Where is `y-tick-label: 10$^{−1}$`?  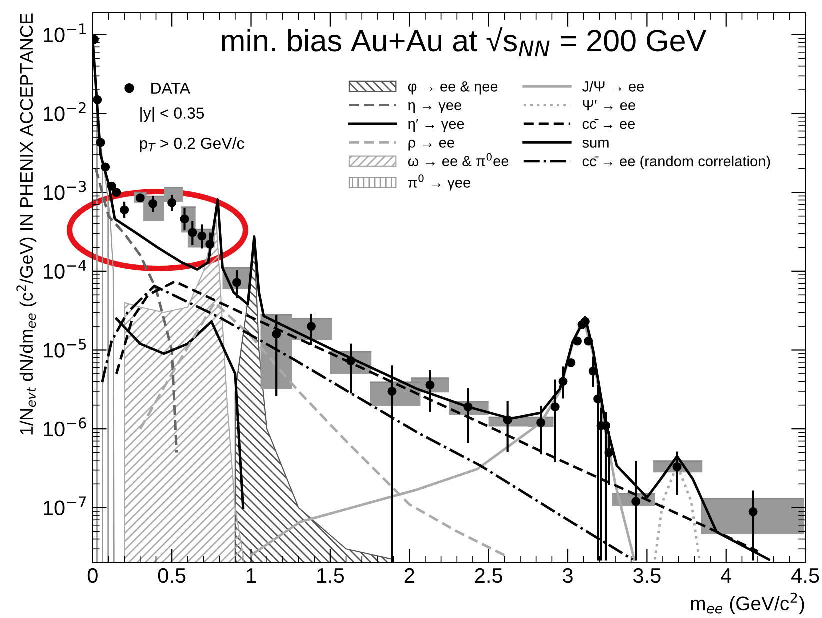 y-tick-label: 10$^{−1}$ is located at coordinates (65, 33).